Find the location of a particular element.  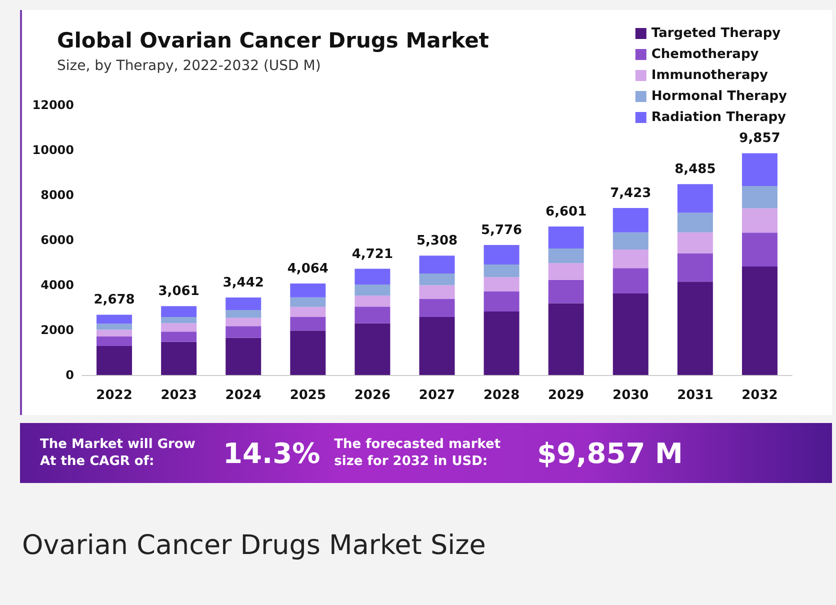

legend-label: Hormonal Therapy is located at coordinates (719, 96).